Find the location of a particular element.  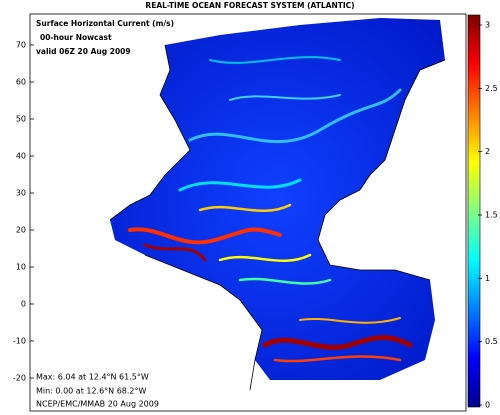

lat-tick-label: 0 is located at coordinates (23, 304).